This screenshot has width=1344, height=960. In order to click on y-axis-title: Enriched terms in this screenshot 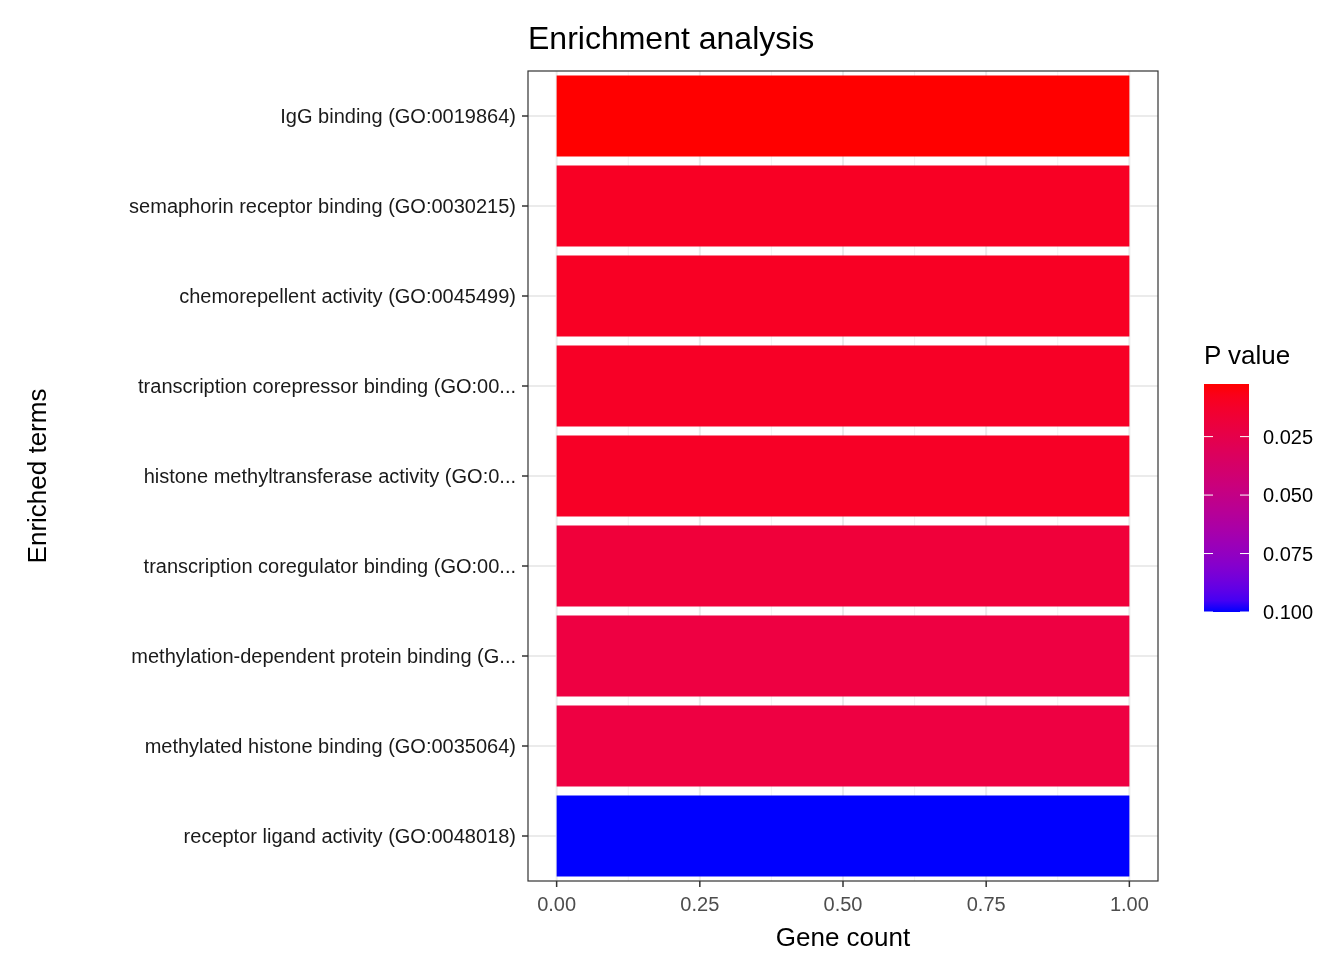, I will do `click(37, 476)`.